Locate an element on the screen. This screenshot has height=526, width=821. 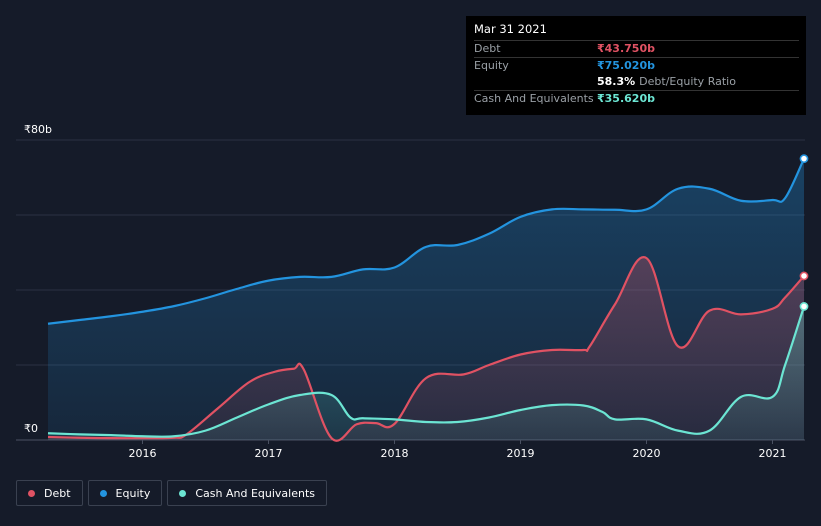
tooltip-ratio-row: 58.3% Debt/Equity Ratio is located at coordinates (636, 82).